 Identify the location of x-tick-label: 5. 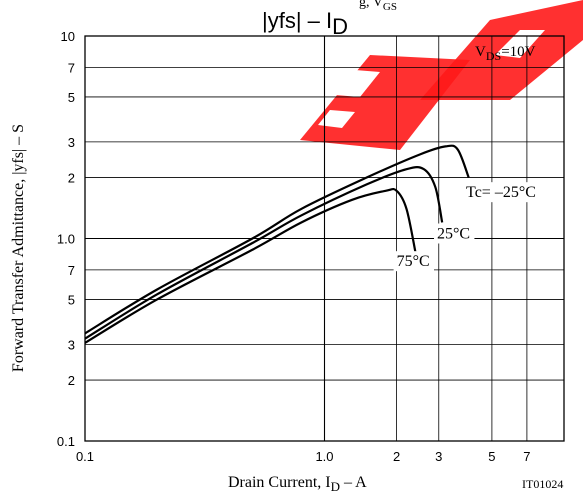
(491, 456).